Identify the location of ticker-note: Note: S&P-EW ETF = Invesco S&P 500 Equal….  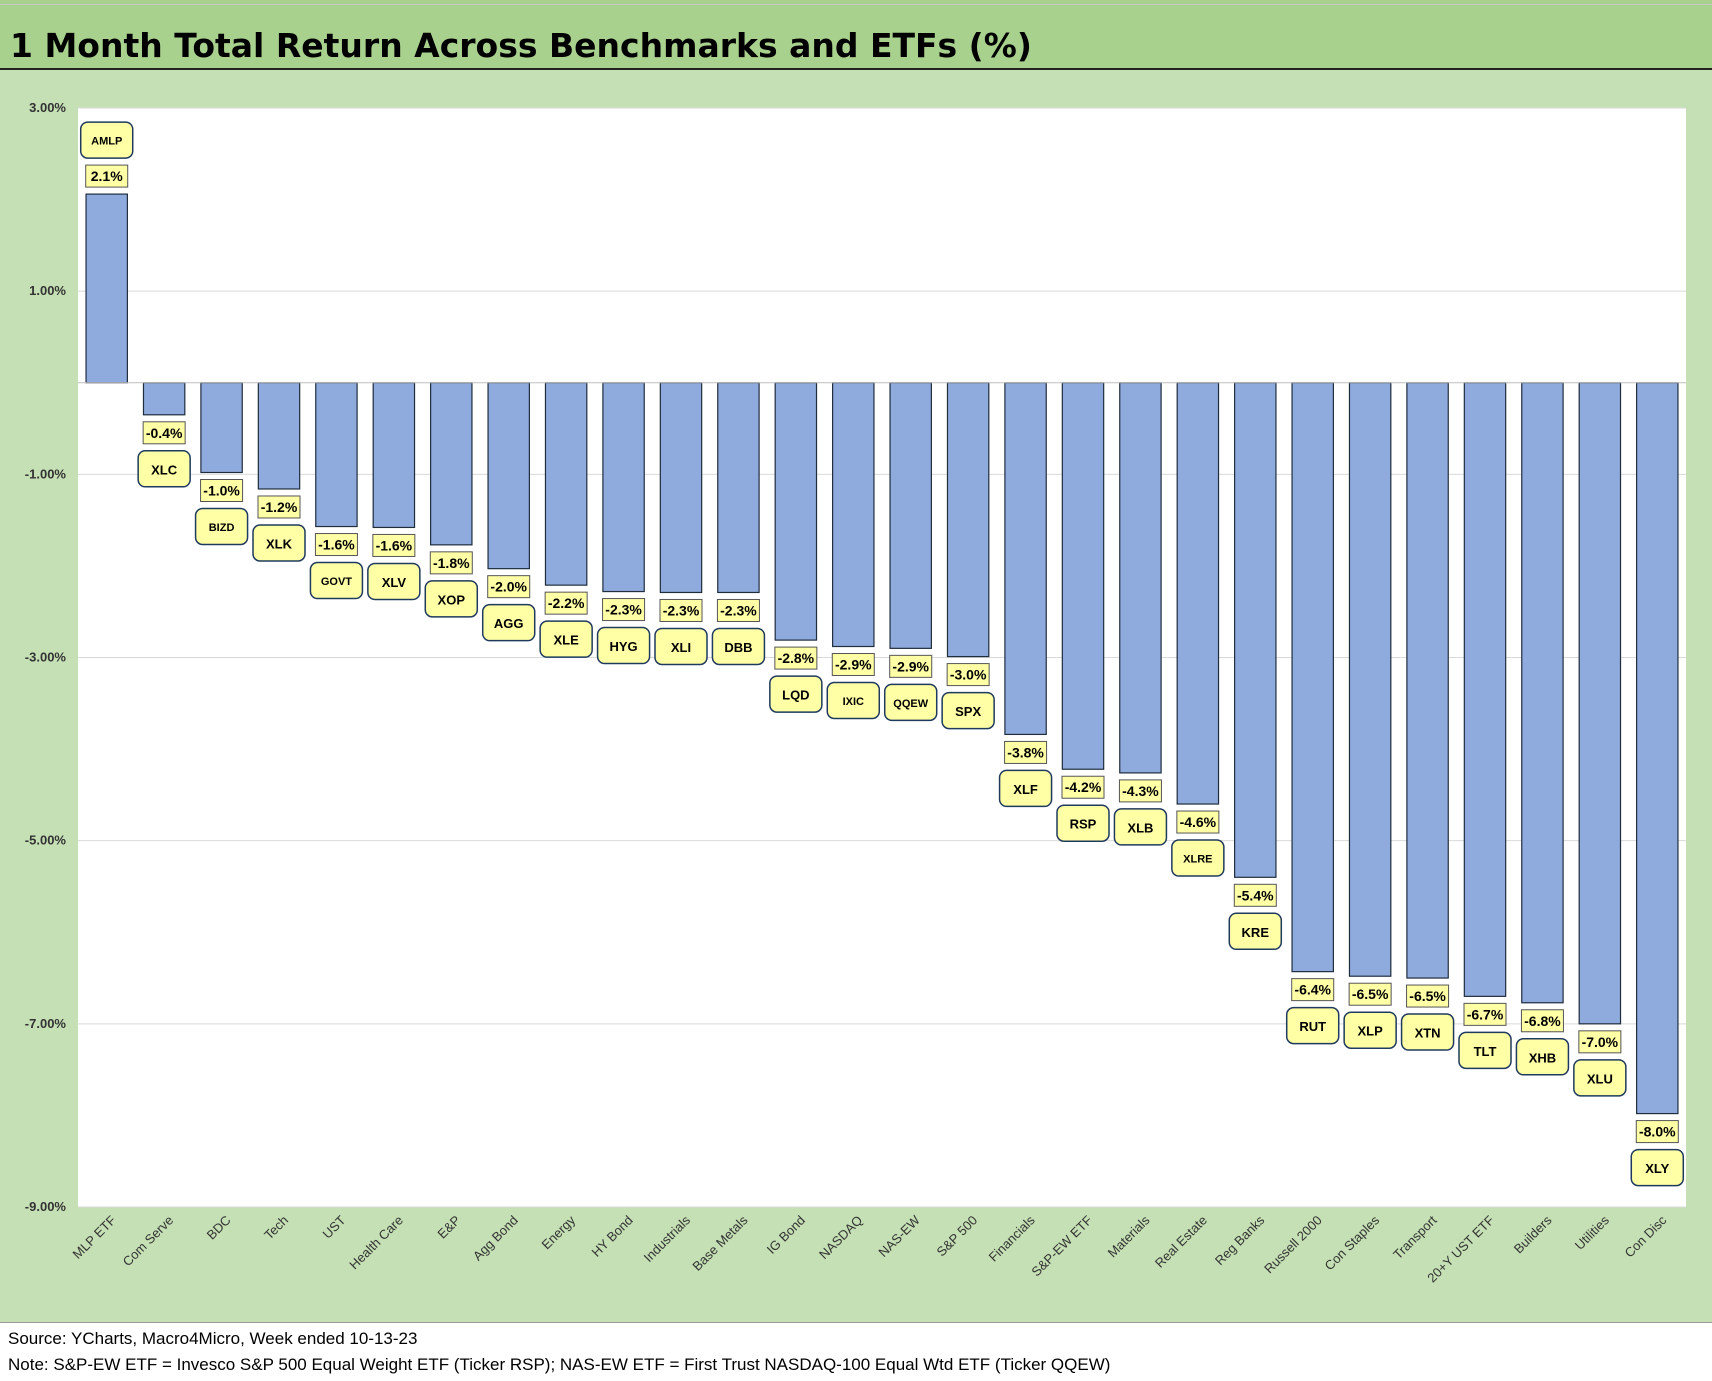
(559, 1364).